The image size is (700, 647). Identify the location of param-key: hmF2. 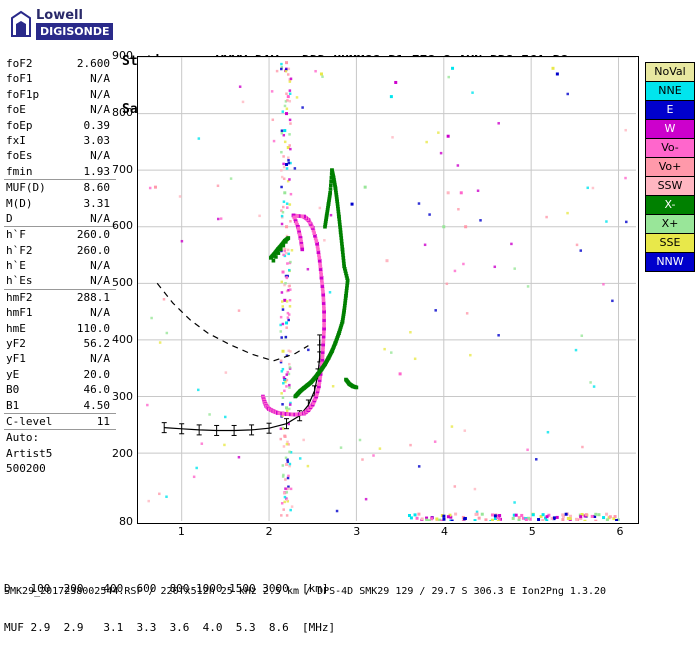
(19, 297).